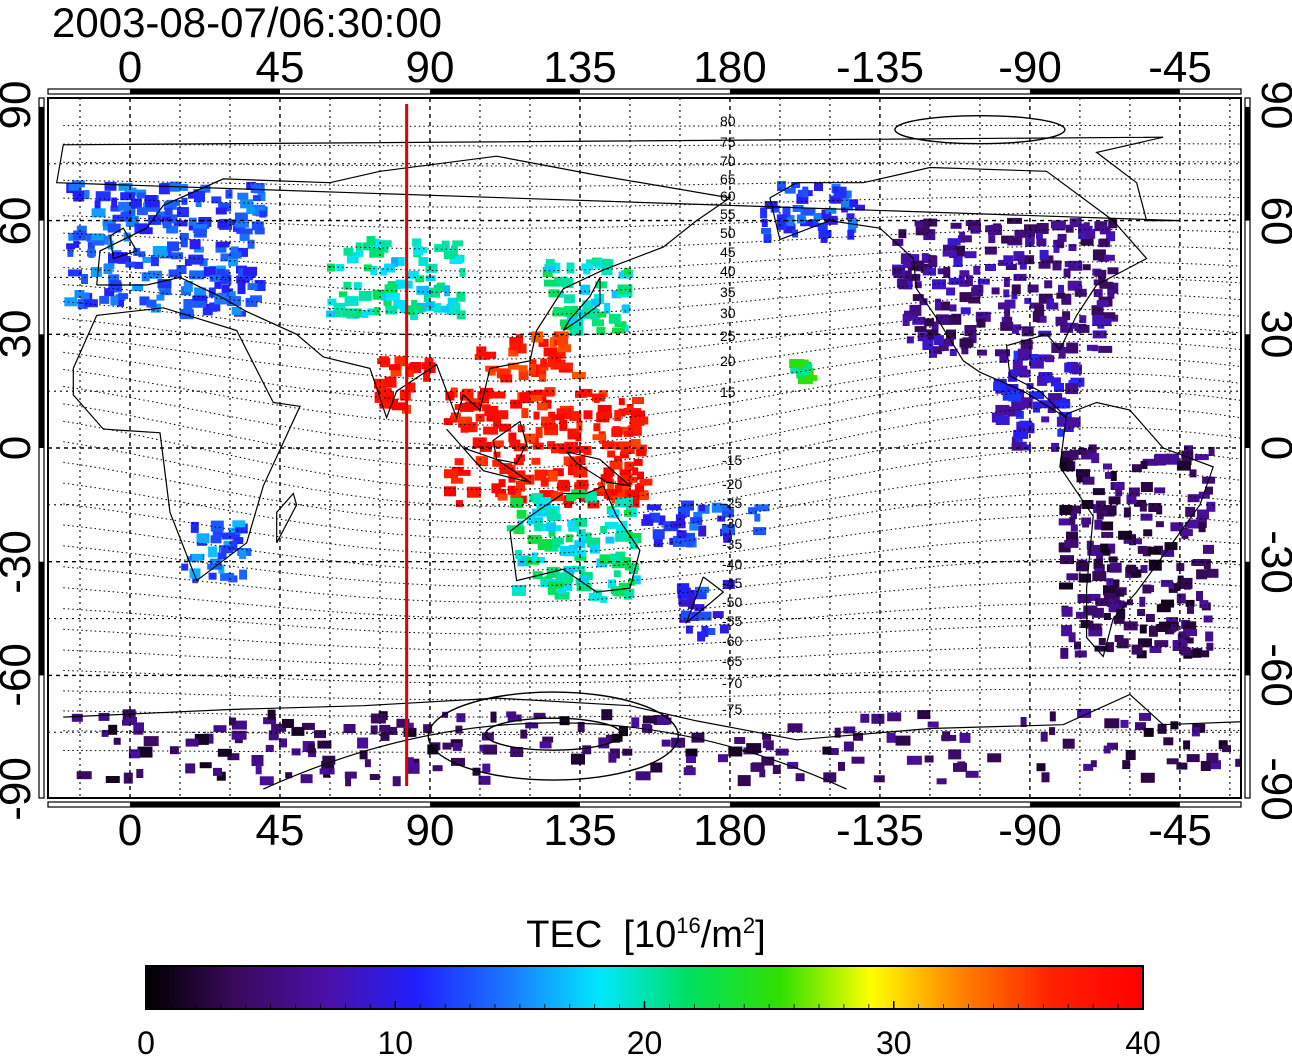  I want to click on tec-region-australia, so click(574, 546).